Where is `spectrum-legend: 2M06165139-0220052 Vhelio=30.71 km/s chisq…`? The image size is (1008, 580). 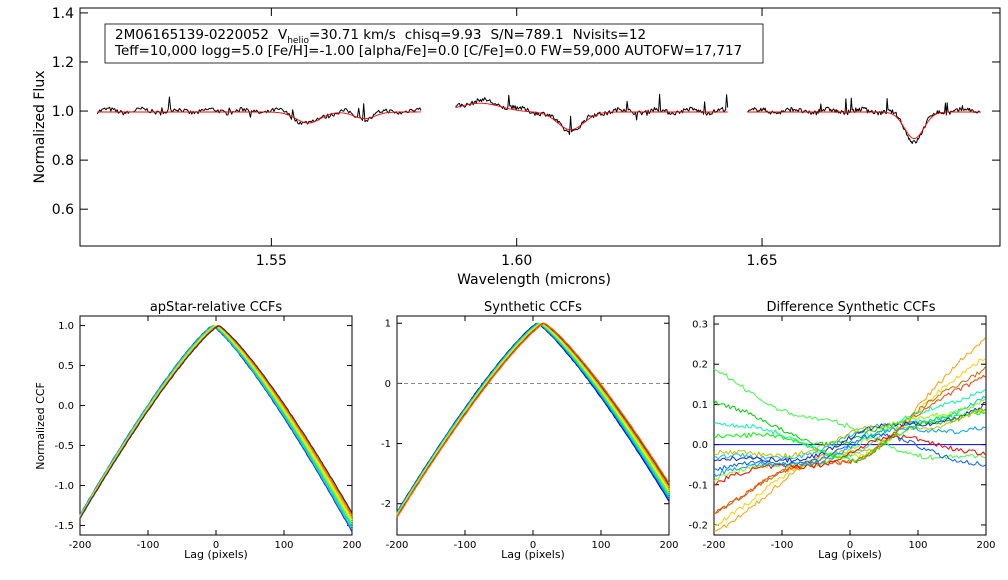 spectrum-legend: 2M06165139-0220052 Vhelio=30.71 km/s chisq… is located at coordinates (434, 43).